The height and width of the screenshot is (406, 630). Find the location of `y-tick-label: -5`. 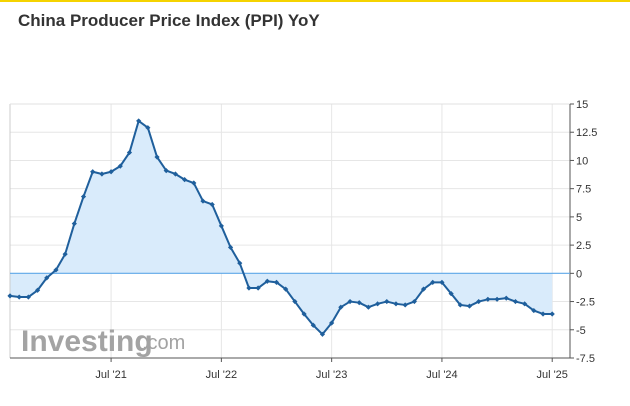

y-tick-label: -5 is located at coordinates (581, 331).